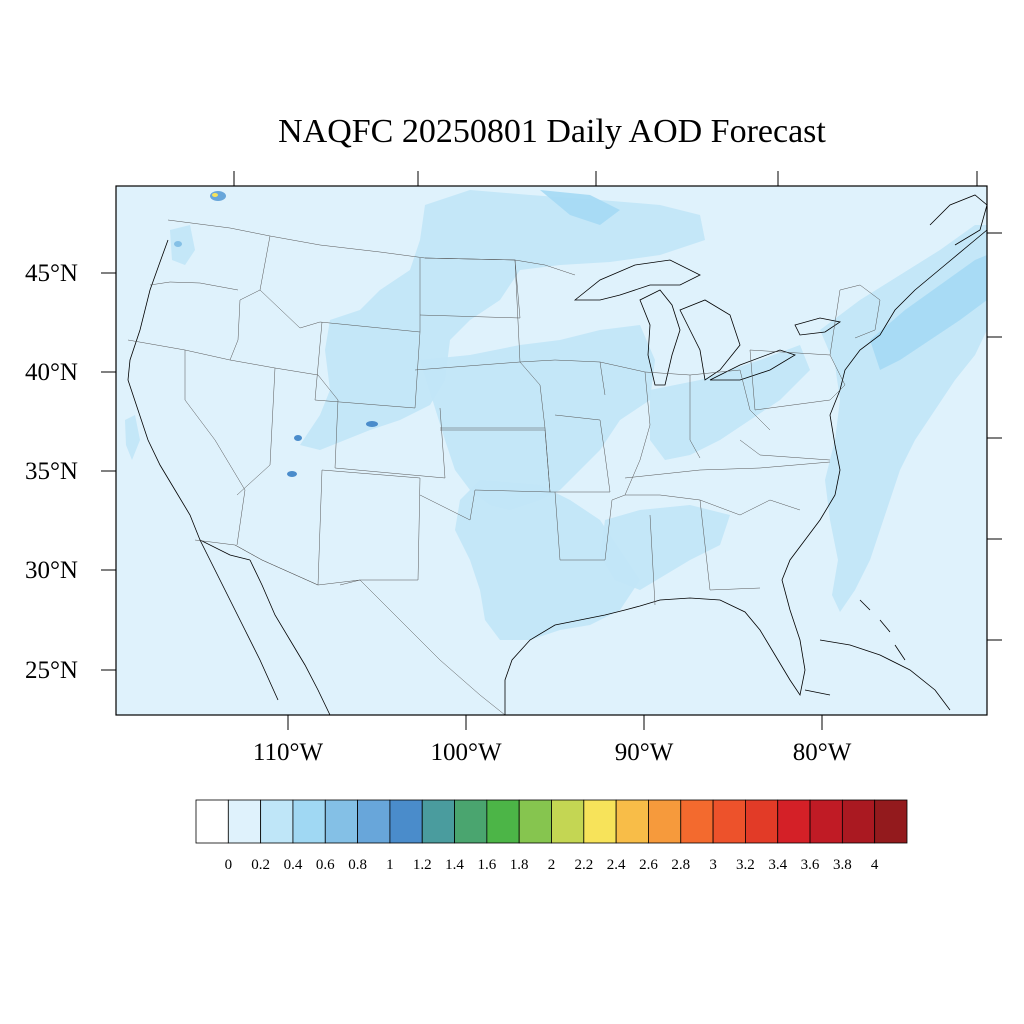 This screenshot has width=1024, height=1024. Describe the element at coordinates (660, 337) in the screenshot. I see `lake-michigan` at that location.